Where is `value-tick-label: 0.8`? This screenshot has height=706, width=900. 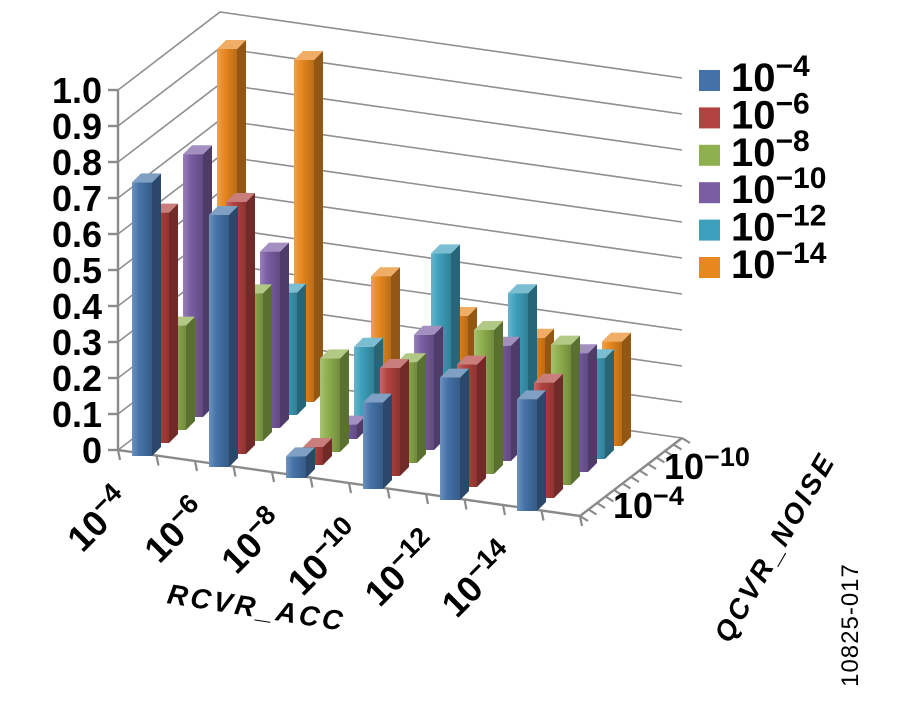 value-tick-label: 0.8 is located at coordinates (77, 162).